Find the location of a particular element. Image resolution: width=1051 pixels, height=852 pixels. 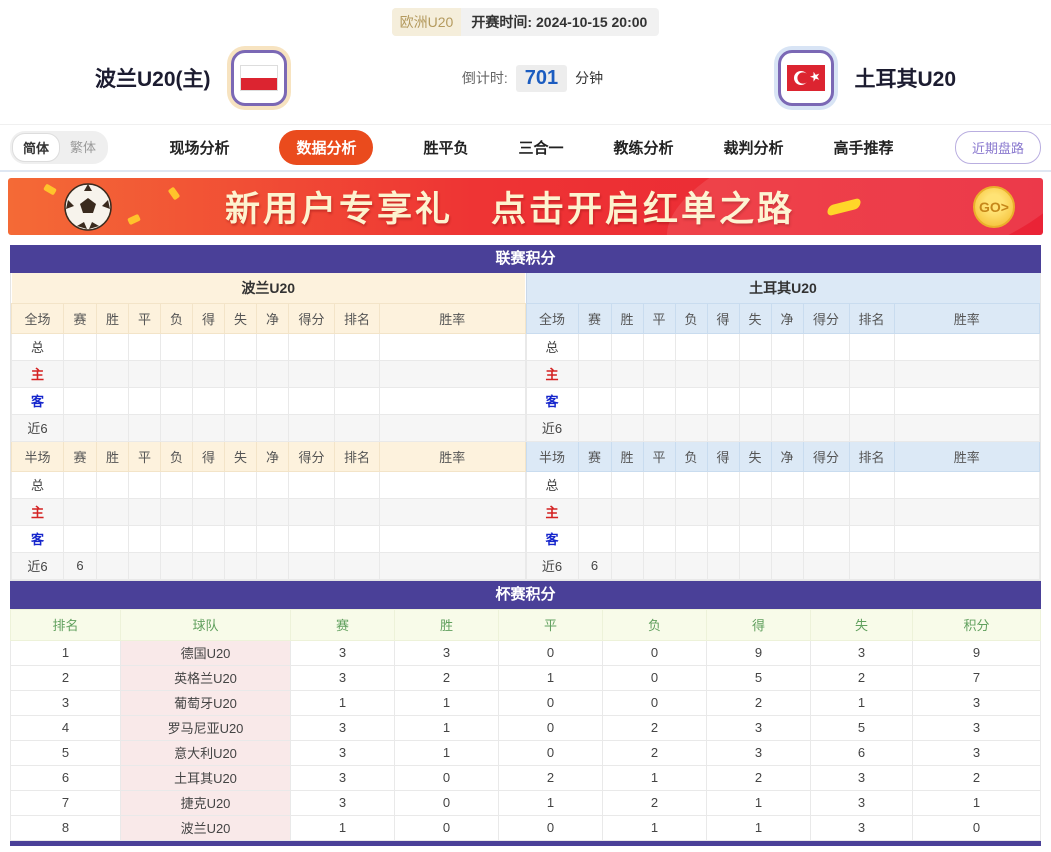

kickoff-time: 2024-10-15 20:00 is located at coordinates (592, 22).